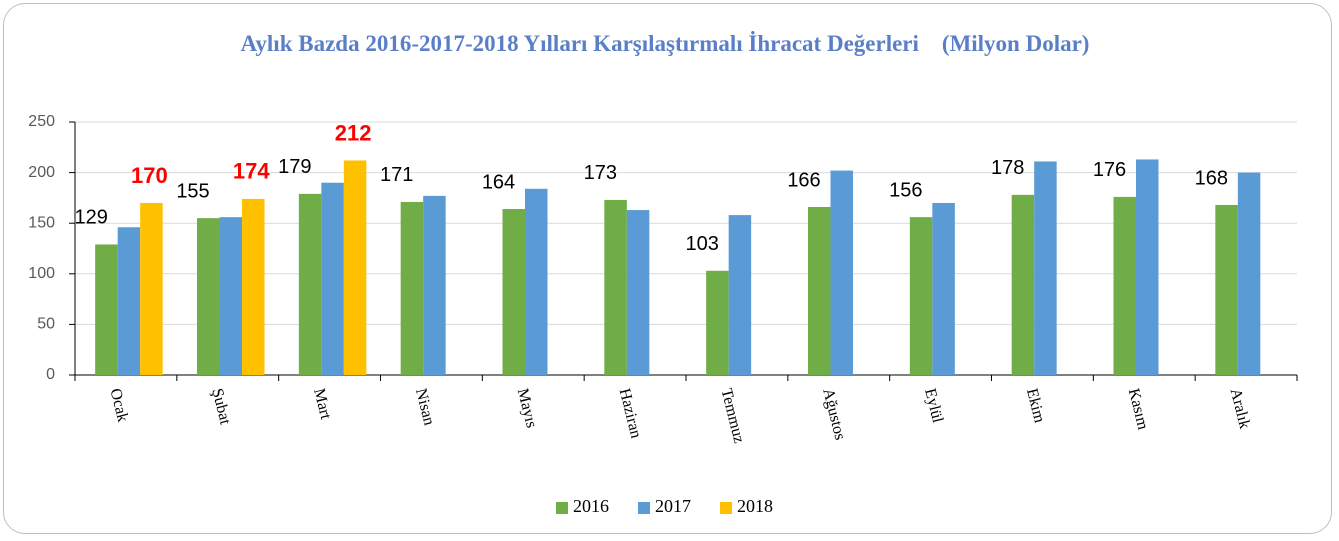 Image resolution: width=1339 pixels, height=541 pixels. What do you see at coordinates (353, 132) in the screenshot?
I see `data-label: 212` at bounding box center [353, 132].